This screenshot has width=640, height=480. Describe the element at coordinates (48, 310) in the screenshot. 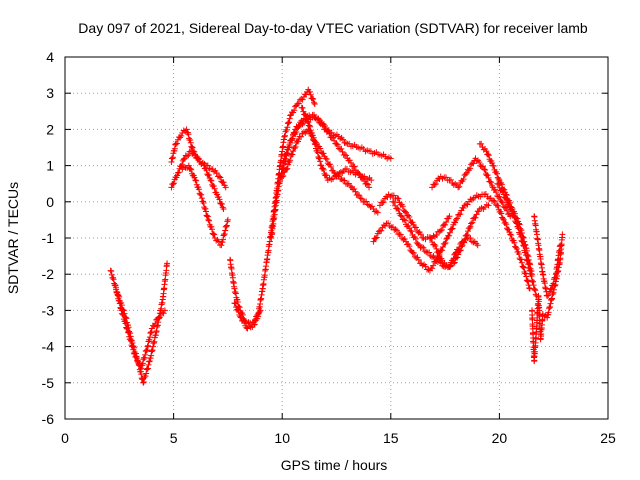

I see `y-tick-label: -3` at that location.